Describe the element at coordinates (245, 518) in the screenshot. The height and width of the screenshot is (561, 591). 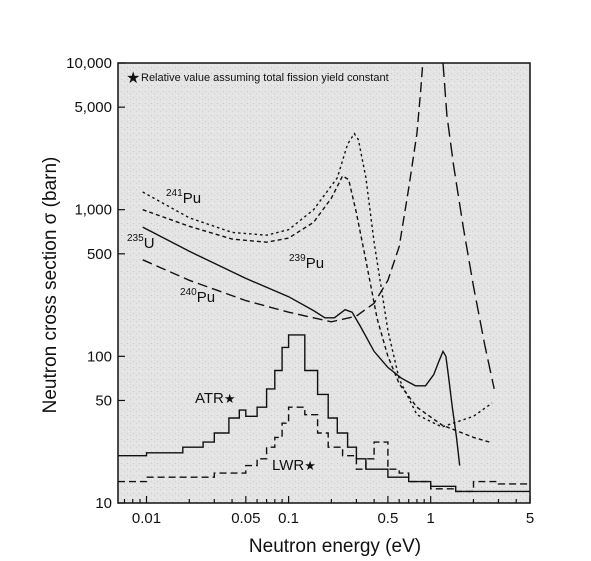
I see `x-tick-label: 0.05` at that location.